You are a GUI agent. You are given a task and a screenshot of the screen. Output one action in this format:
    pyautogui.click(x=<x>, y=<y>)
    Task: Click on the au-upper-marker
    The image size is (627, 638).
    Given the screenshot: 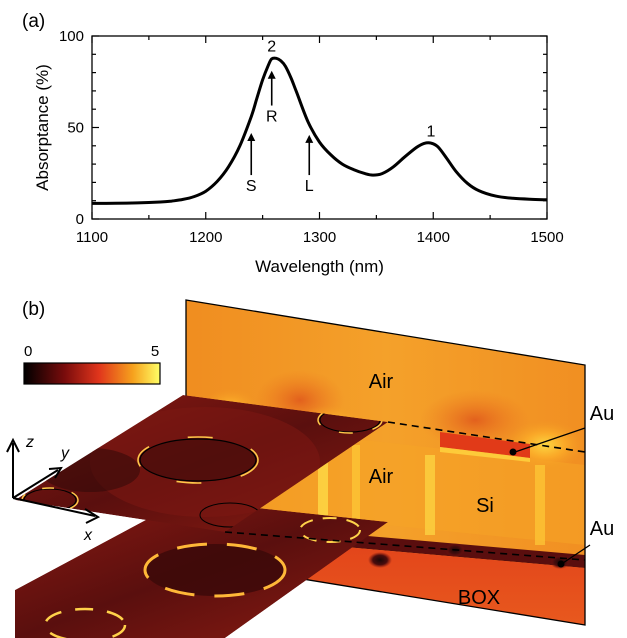 What is the action you would take?
    pyautogui.click(x=513, y=452)
    